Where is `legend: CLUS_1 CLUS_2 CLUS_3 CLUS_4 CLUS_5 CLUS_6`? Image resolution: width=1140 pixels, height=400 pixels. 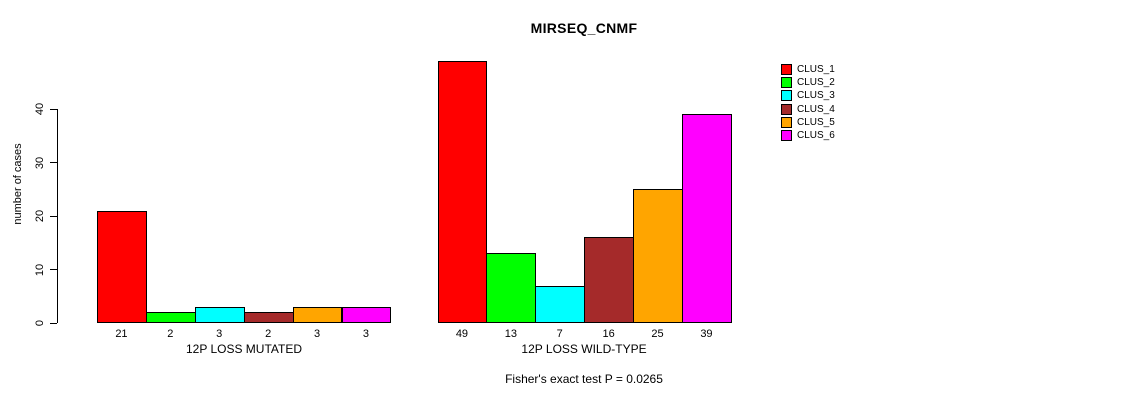
legend: CLUS_1 CLUS_2 CLUS_3 CLUS_4 CLUS_5 CLUS_6 is located at coordinates (808, 102).